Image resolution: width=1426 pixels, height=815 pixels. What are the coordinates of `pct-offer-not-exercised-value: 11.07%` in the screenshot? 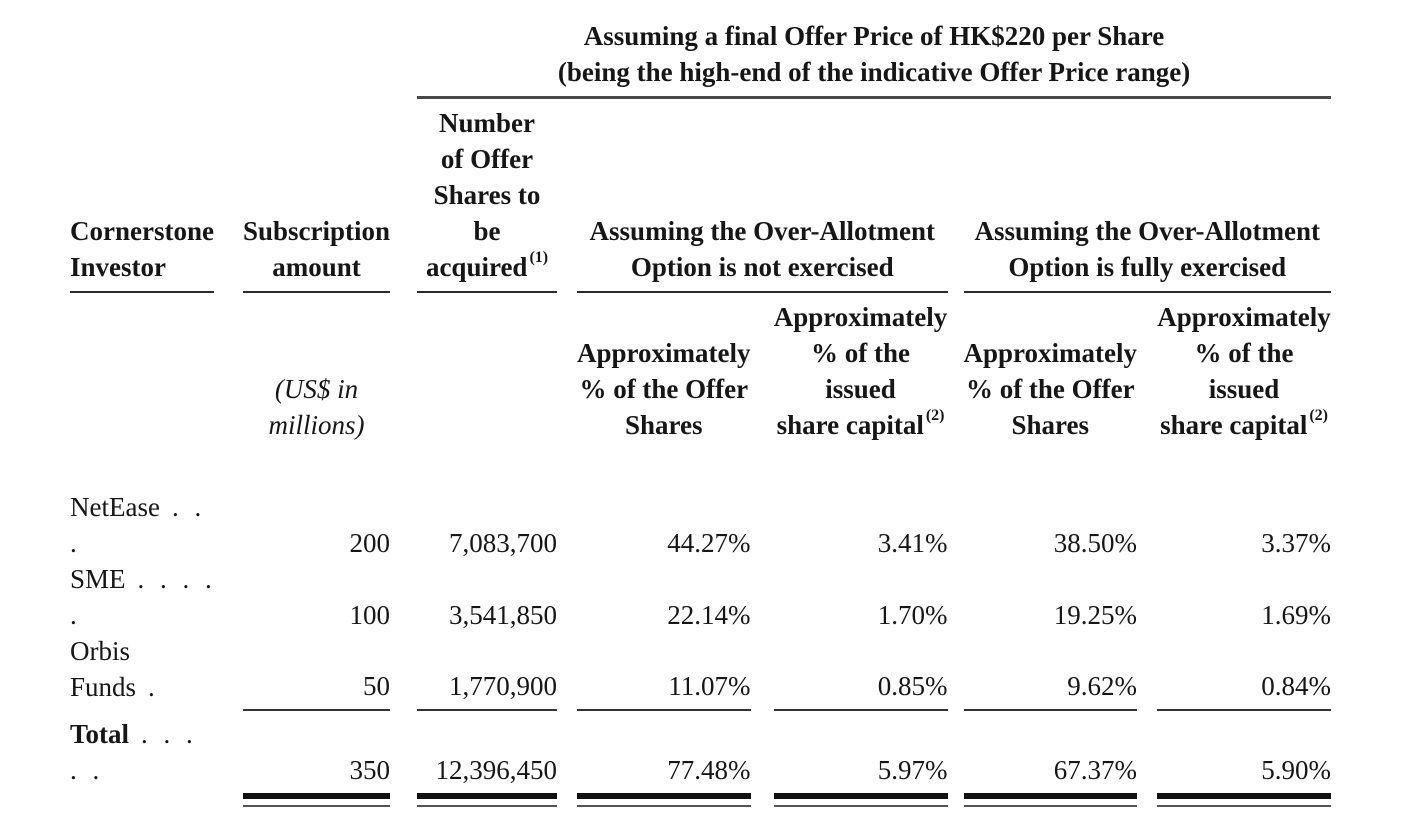 It's located at (664, 672).